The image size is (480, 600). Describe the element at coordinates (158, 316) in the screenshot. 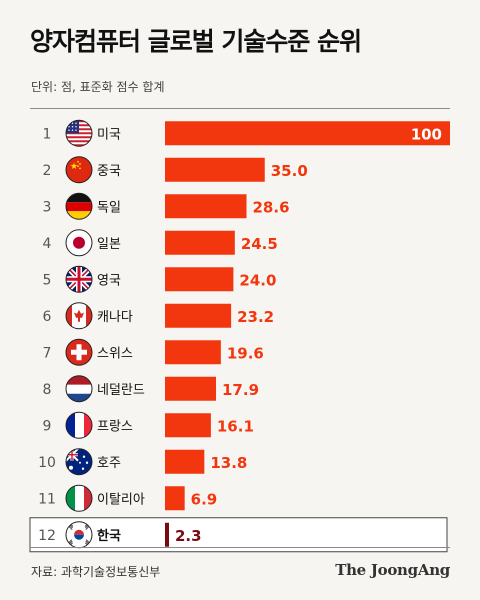

I see `bar-row: 6 캐나다 23.2` at that location.